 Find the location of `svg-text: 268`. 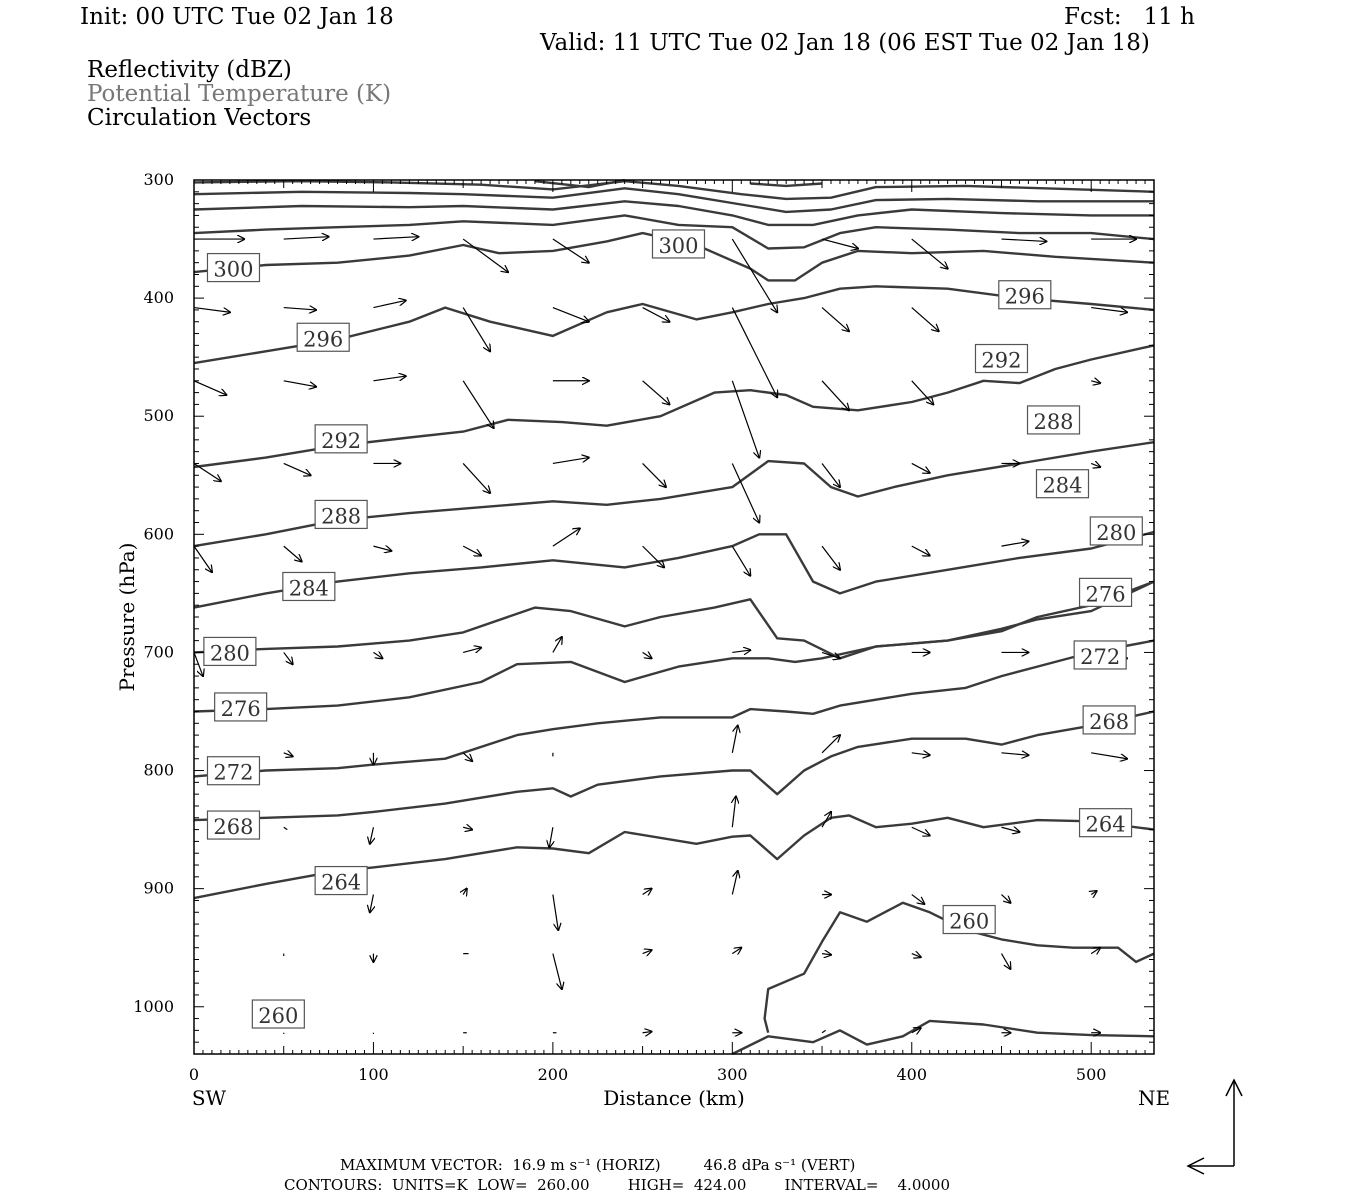

svg-text: 268 is located at coordinates (233, 827).